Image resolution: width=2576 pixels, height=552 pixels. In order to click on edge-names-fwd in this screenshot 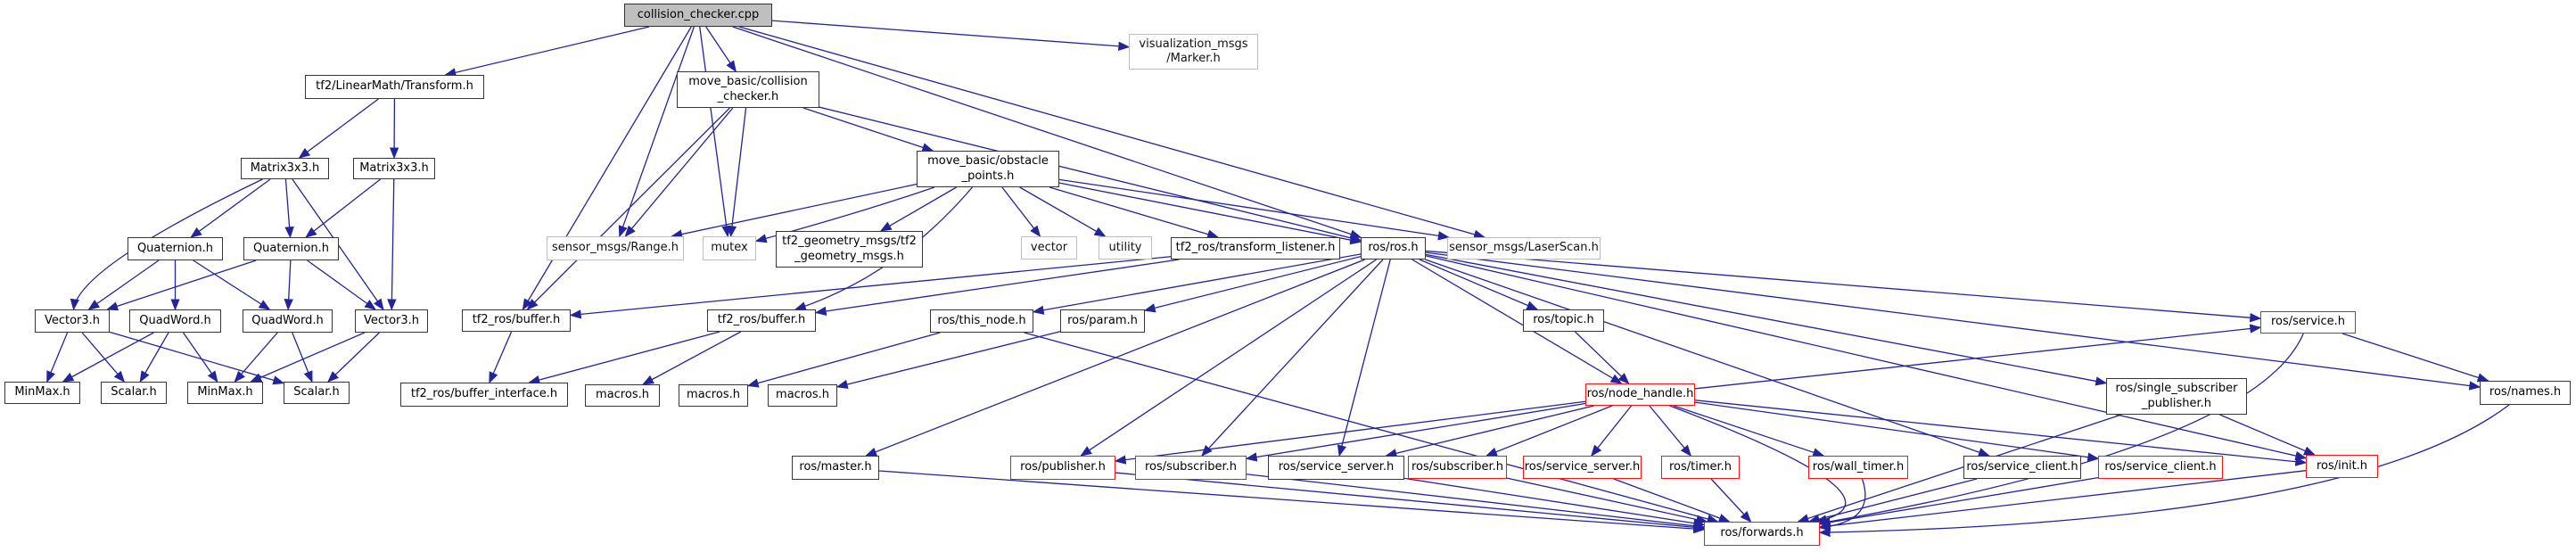, I will do `click(2164, 471)`.